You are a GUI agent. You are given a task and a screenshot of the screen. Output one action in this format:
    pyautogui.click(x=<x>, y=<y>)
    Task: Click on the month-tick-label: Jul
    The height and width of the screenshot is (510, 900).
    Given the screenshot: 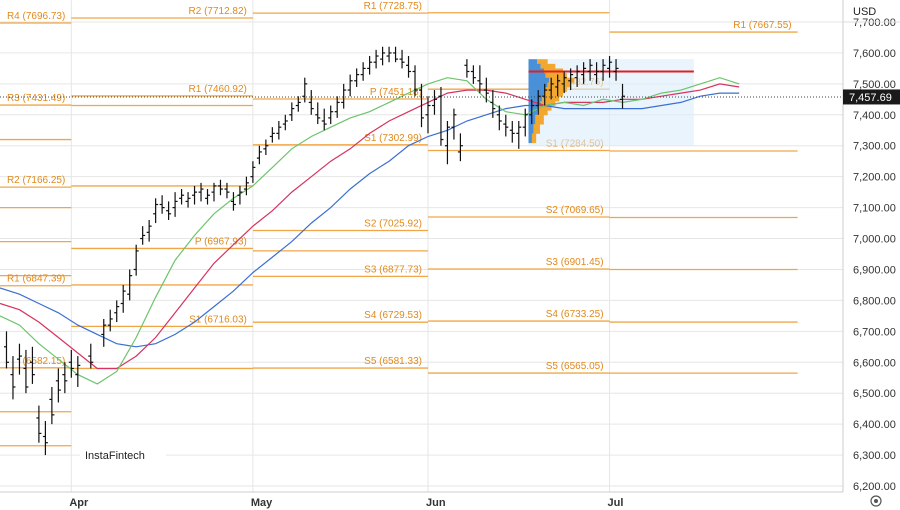 What is the action you would take?
    pyautogui.click(x=616, y=503)
    